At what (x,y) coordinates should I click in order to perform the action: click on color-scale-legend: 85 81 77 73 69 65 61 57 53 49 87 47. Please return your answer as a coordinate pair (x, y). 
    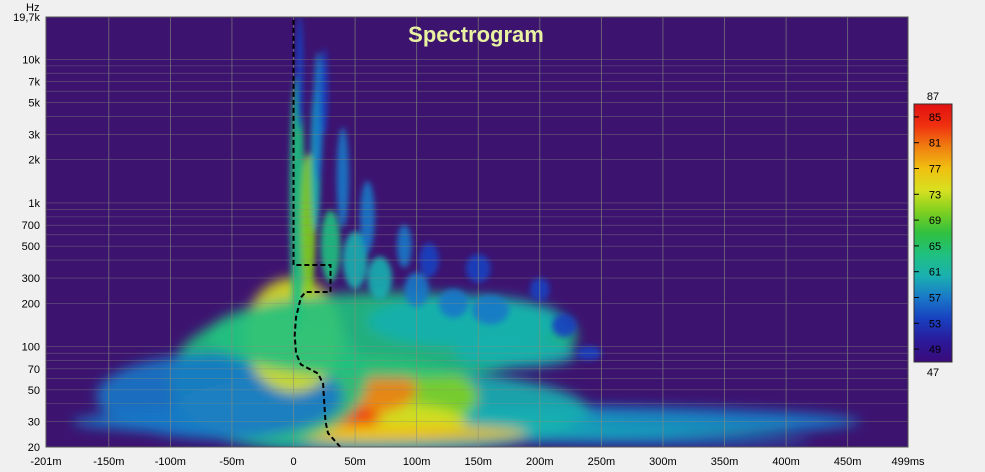
    Looking at the image, I should click on (933, 235).